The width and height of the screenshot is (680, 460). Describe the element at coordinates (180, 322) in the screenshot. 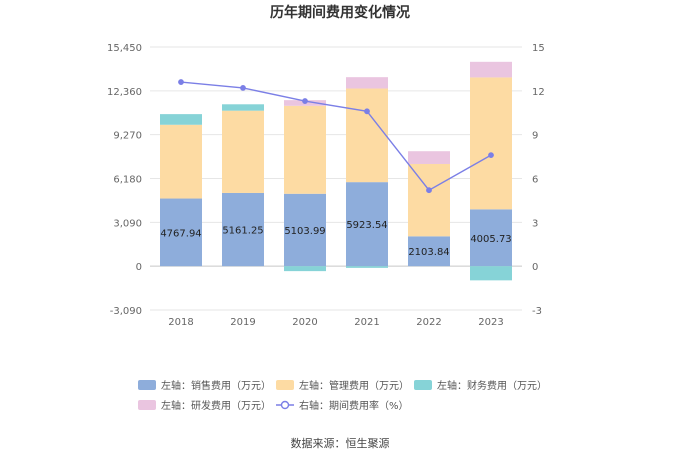

I see `x-tick-label: 2018` at that location.